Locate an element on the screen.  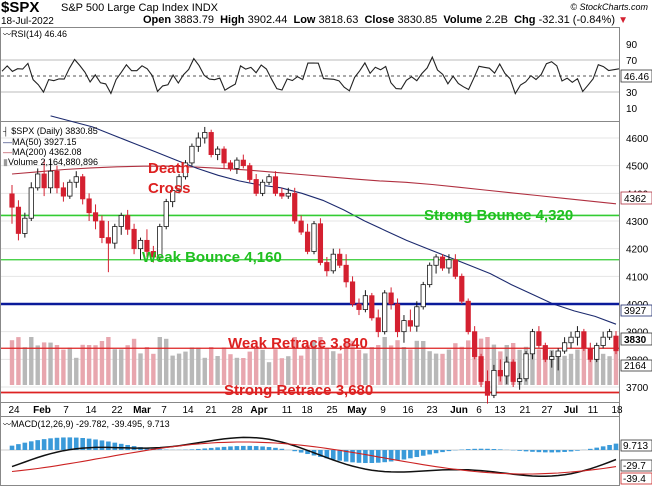
svg-text: 2164 is located at coordinates (635, 366).